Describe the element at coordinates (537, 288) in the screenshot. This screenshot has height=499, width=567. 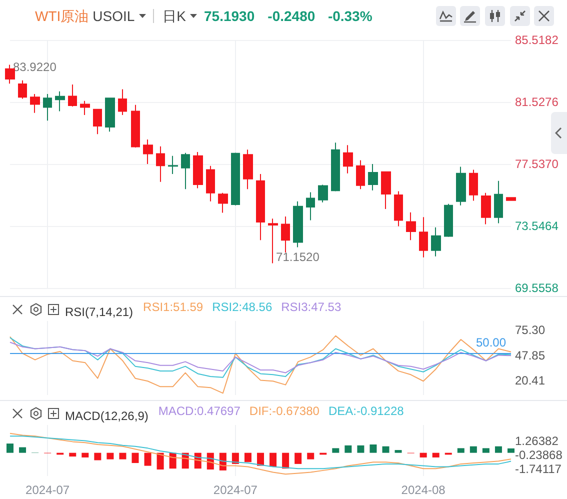
I see `y-tick-label: 69.5558` at that location.